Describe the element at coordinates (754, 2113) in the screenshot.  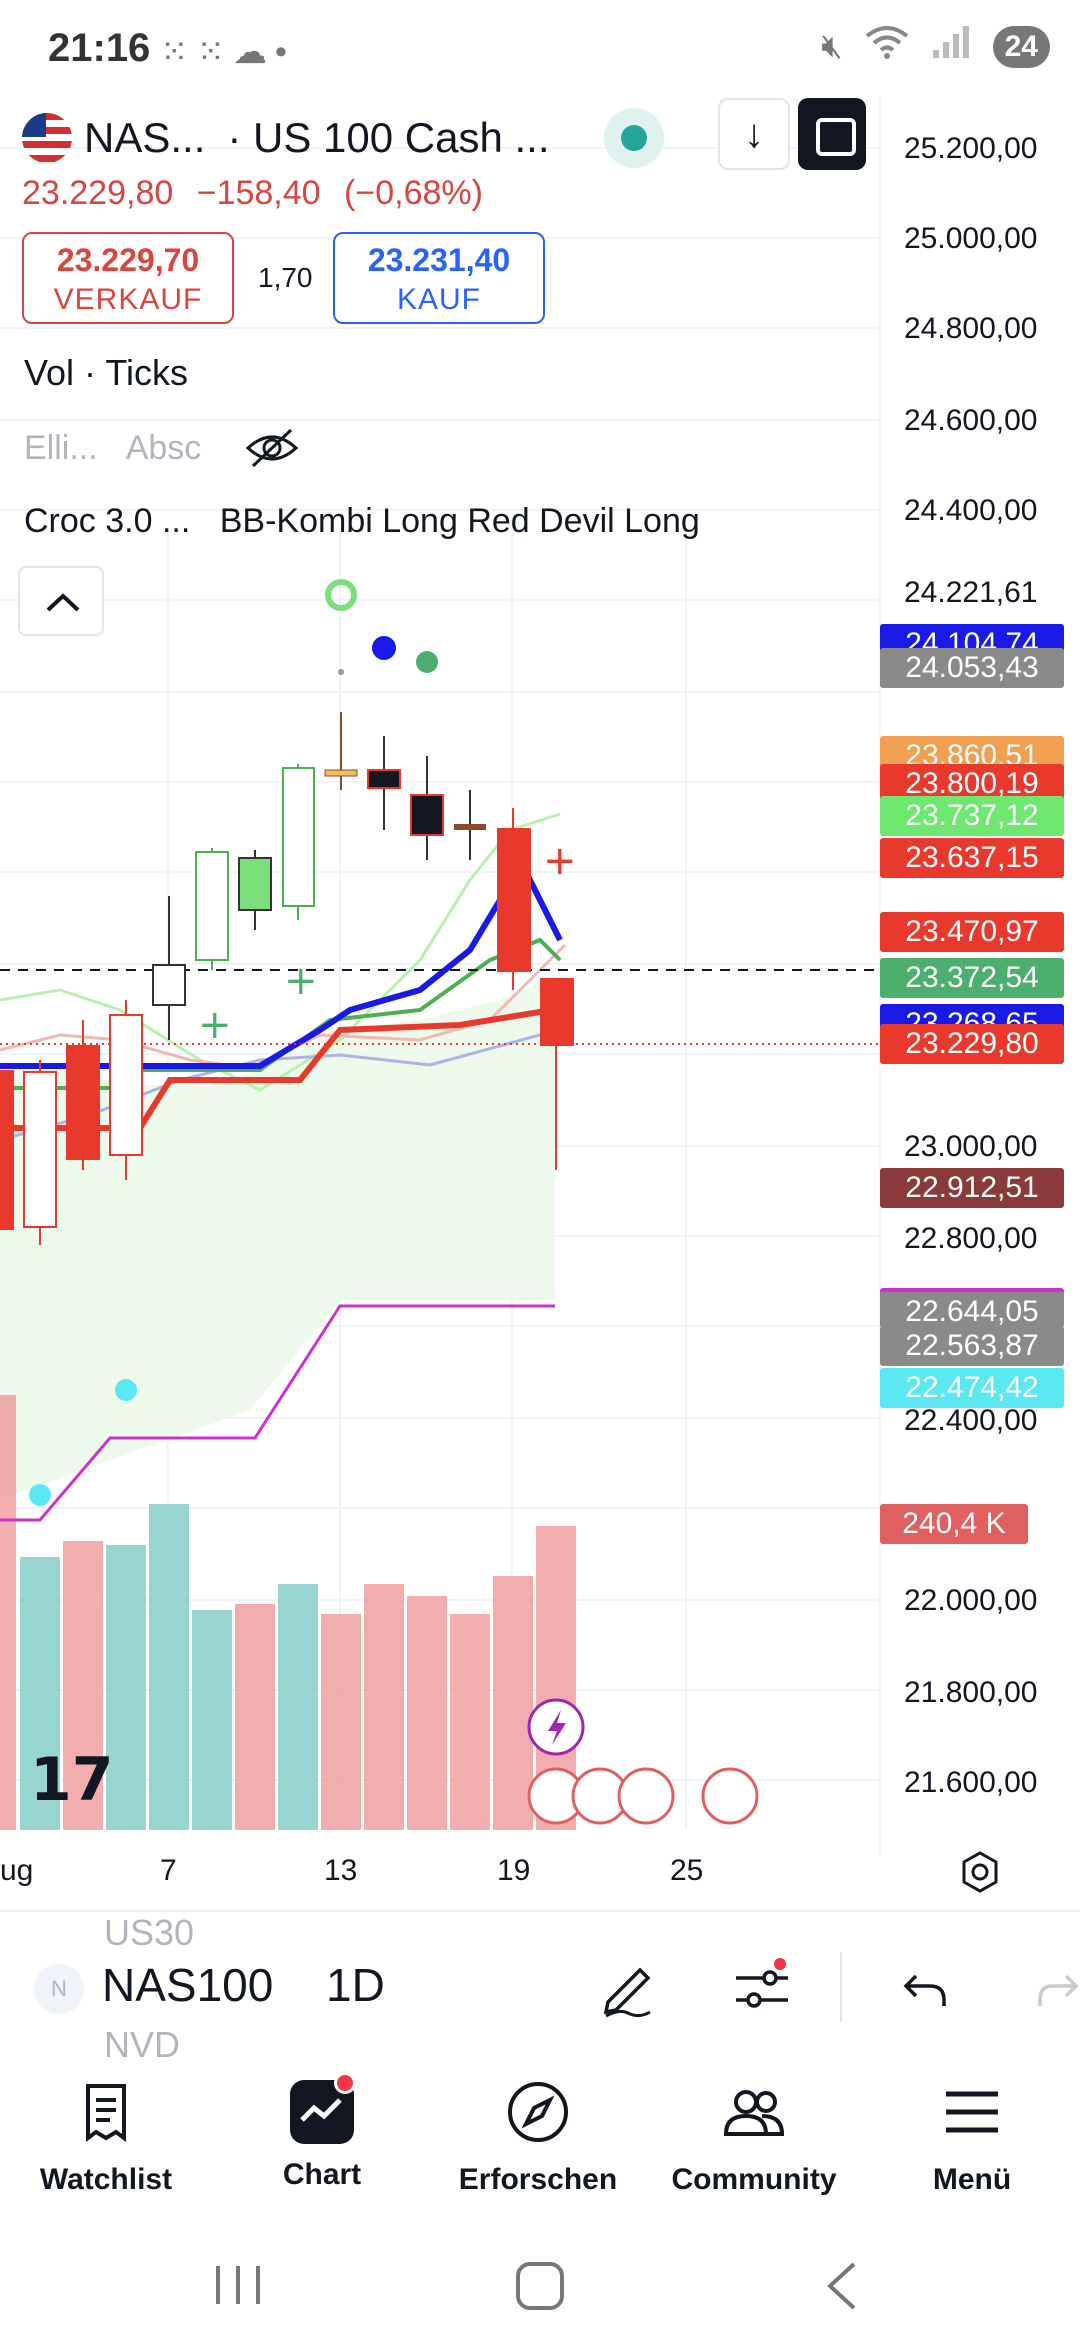
I see `community-icon` at that location.